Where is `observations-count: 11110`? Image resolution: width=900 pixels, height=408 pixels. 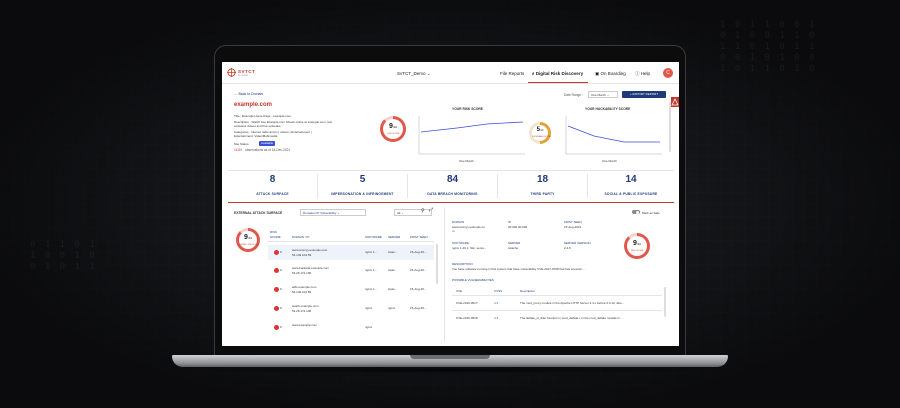 observations-count: 11110 is located at coordinates (238, 150).